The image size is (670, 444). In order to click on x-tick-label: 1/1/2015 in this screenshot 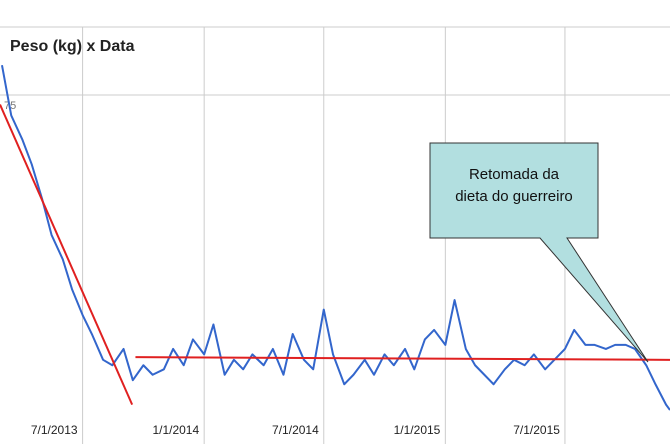, I will do `click(417, 430)`.